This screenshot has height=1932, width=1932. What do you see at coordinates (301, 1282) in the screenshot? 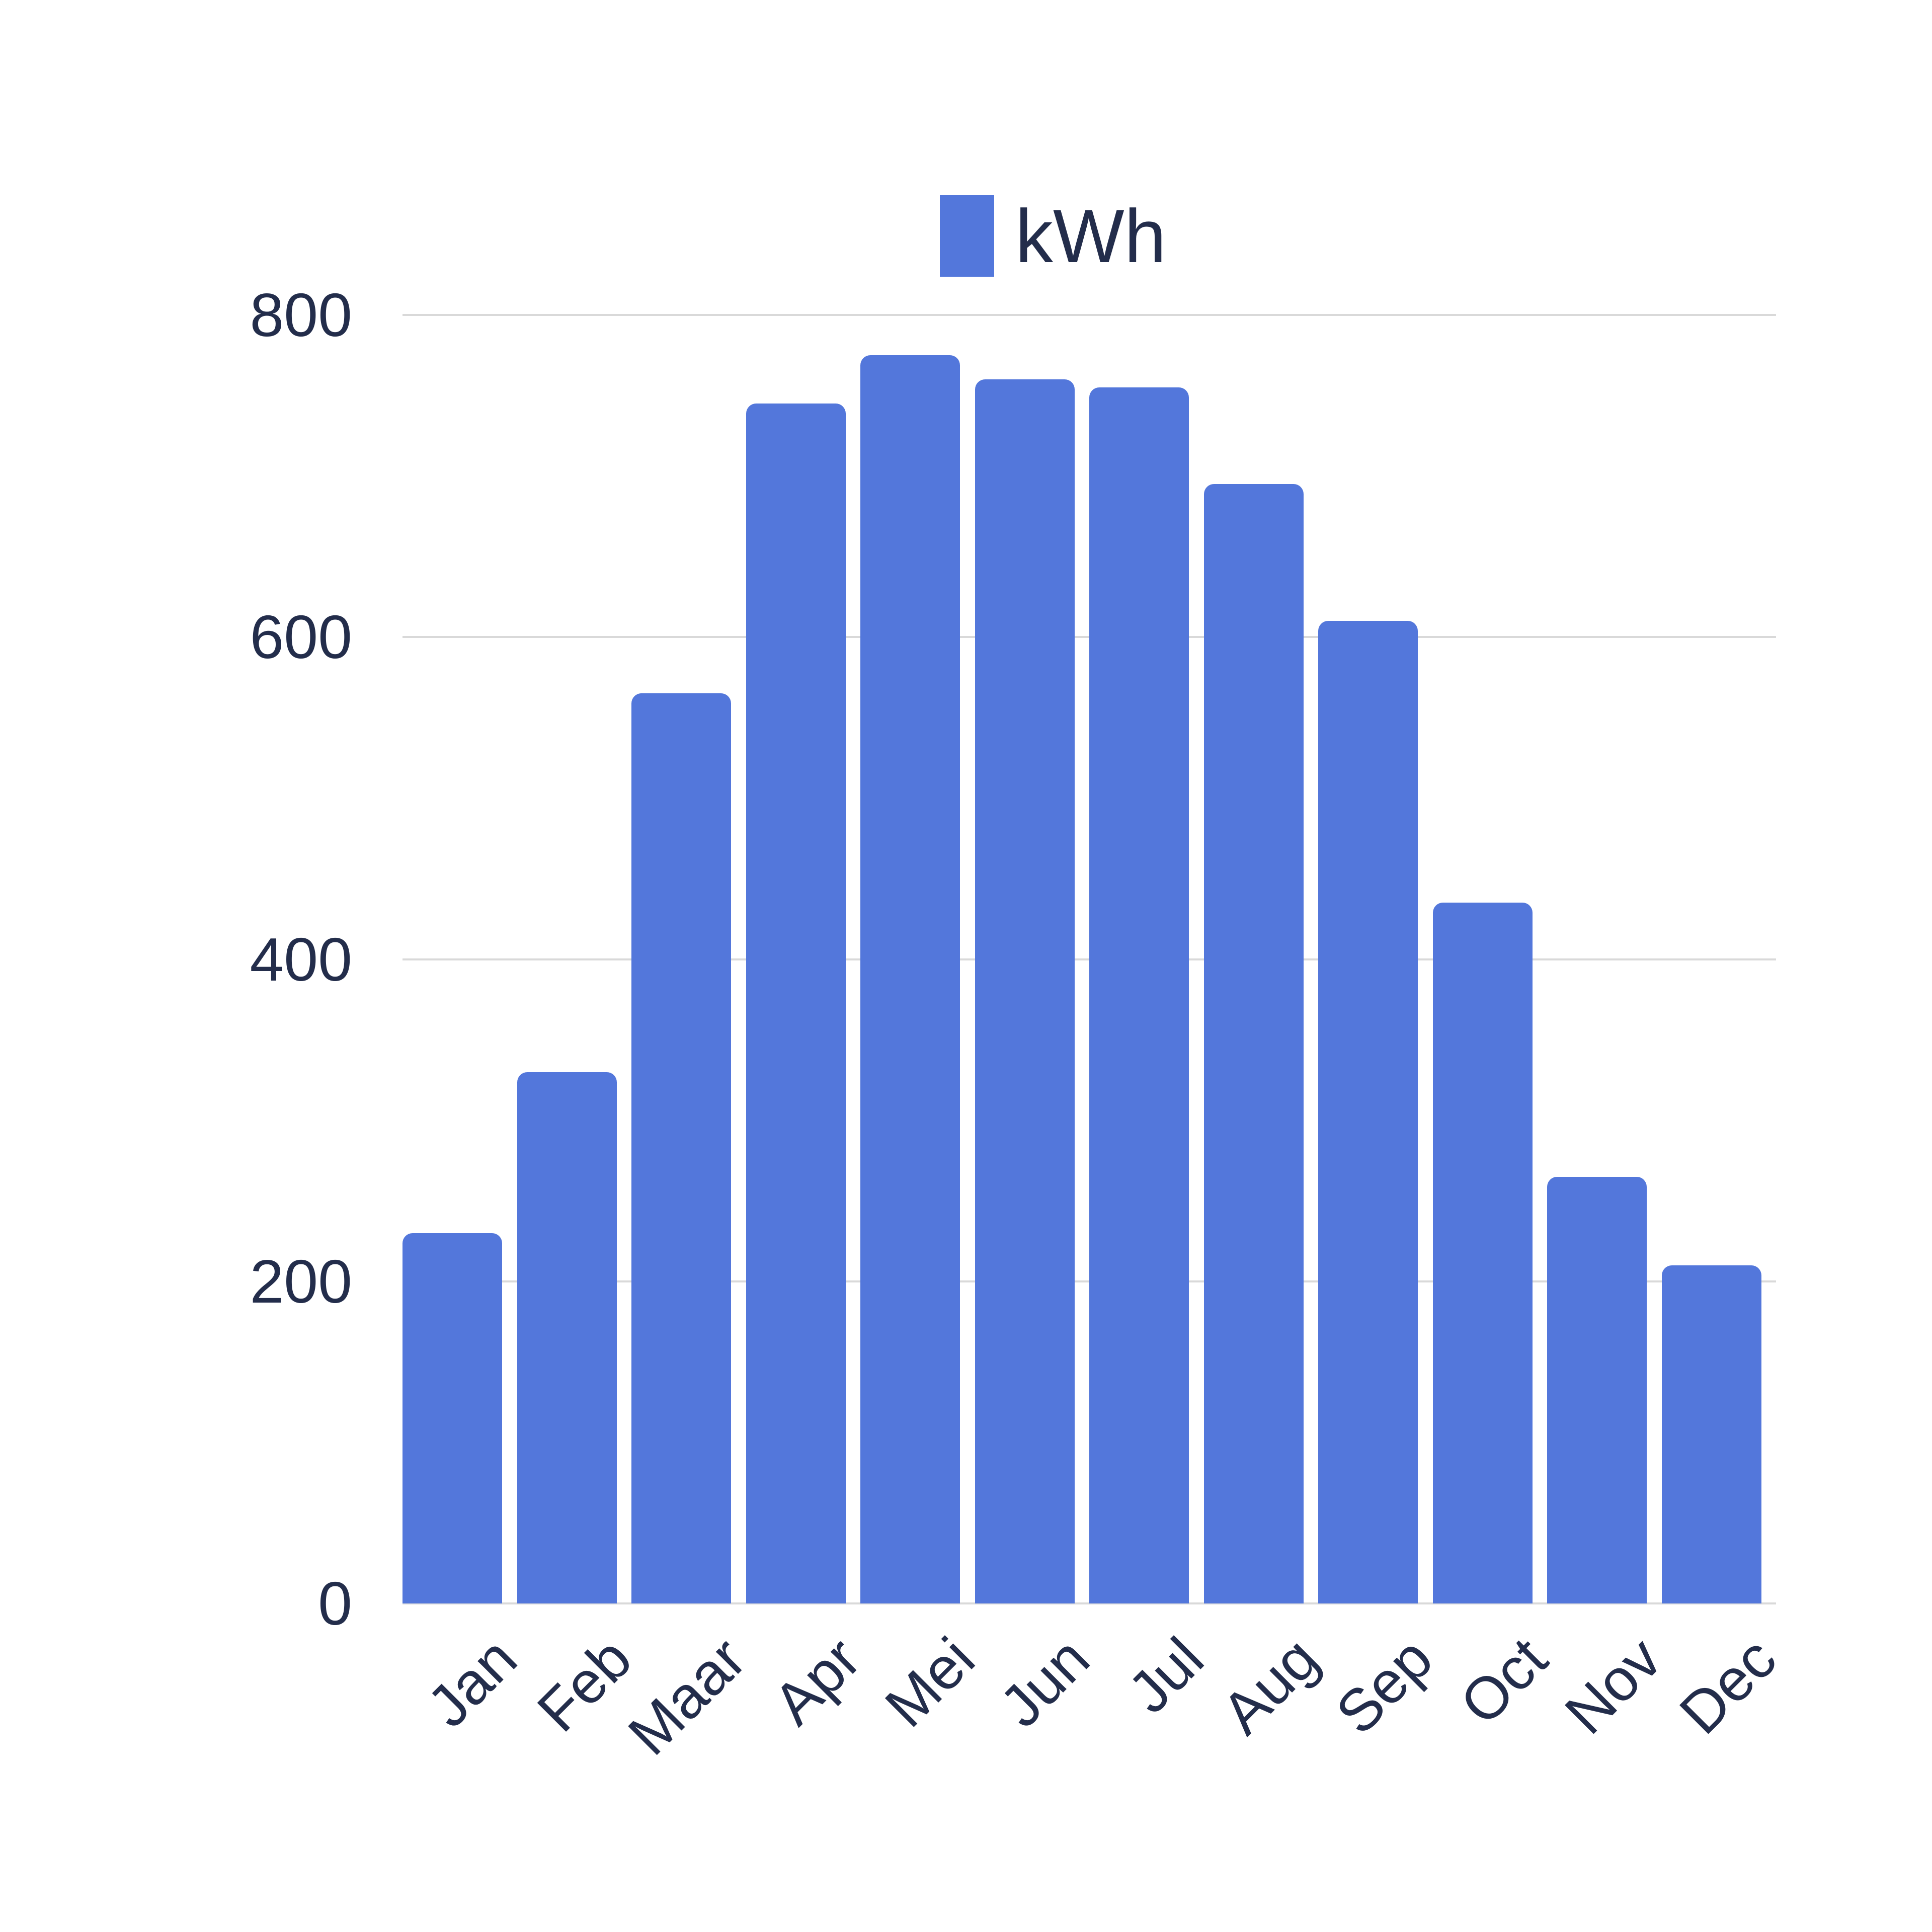
I see `y-axis-tick-label-200: 200` at bounding box center [301, 1282].